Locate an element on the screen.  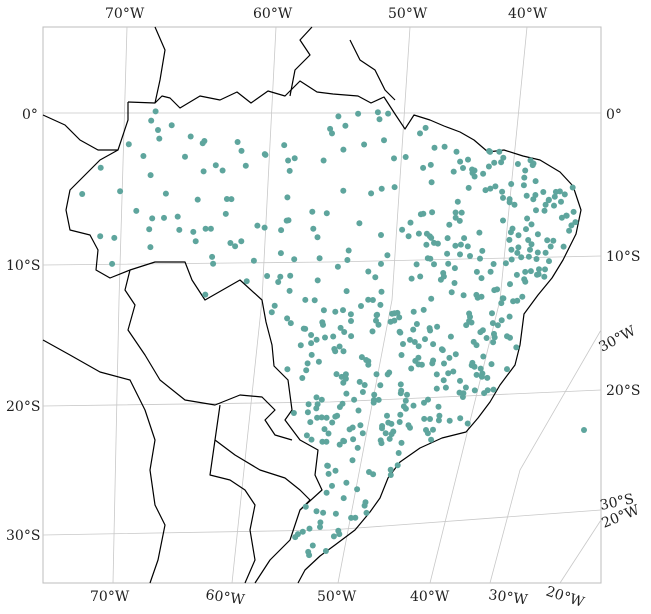
left-label-30s: 30°S is located at coordinates (23, 536).